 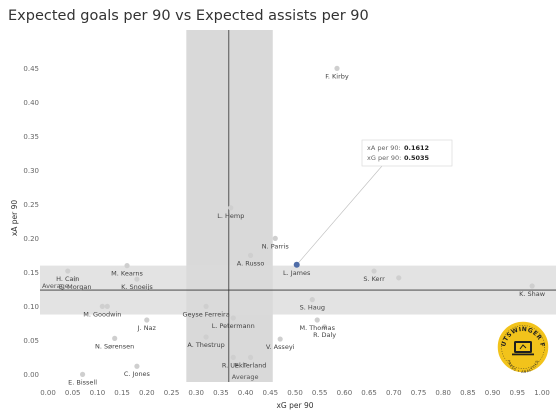 What do you see at coordinates (345, 393) in the screenshot?
I see `x-tick-label: 0.60` at bounding box center [345, 393].